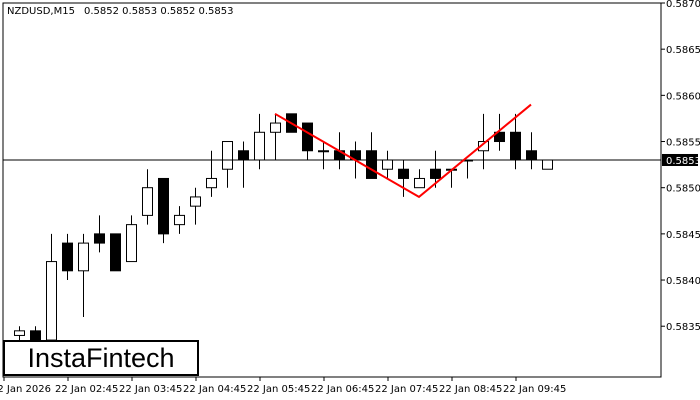  I want to click on y-tick-label: 0.5870, so click(683, 5).